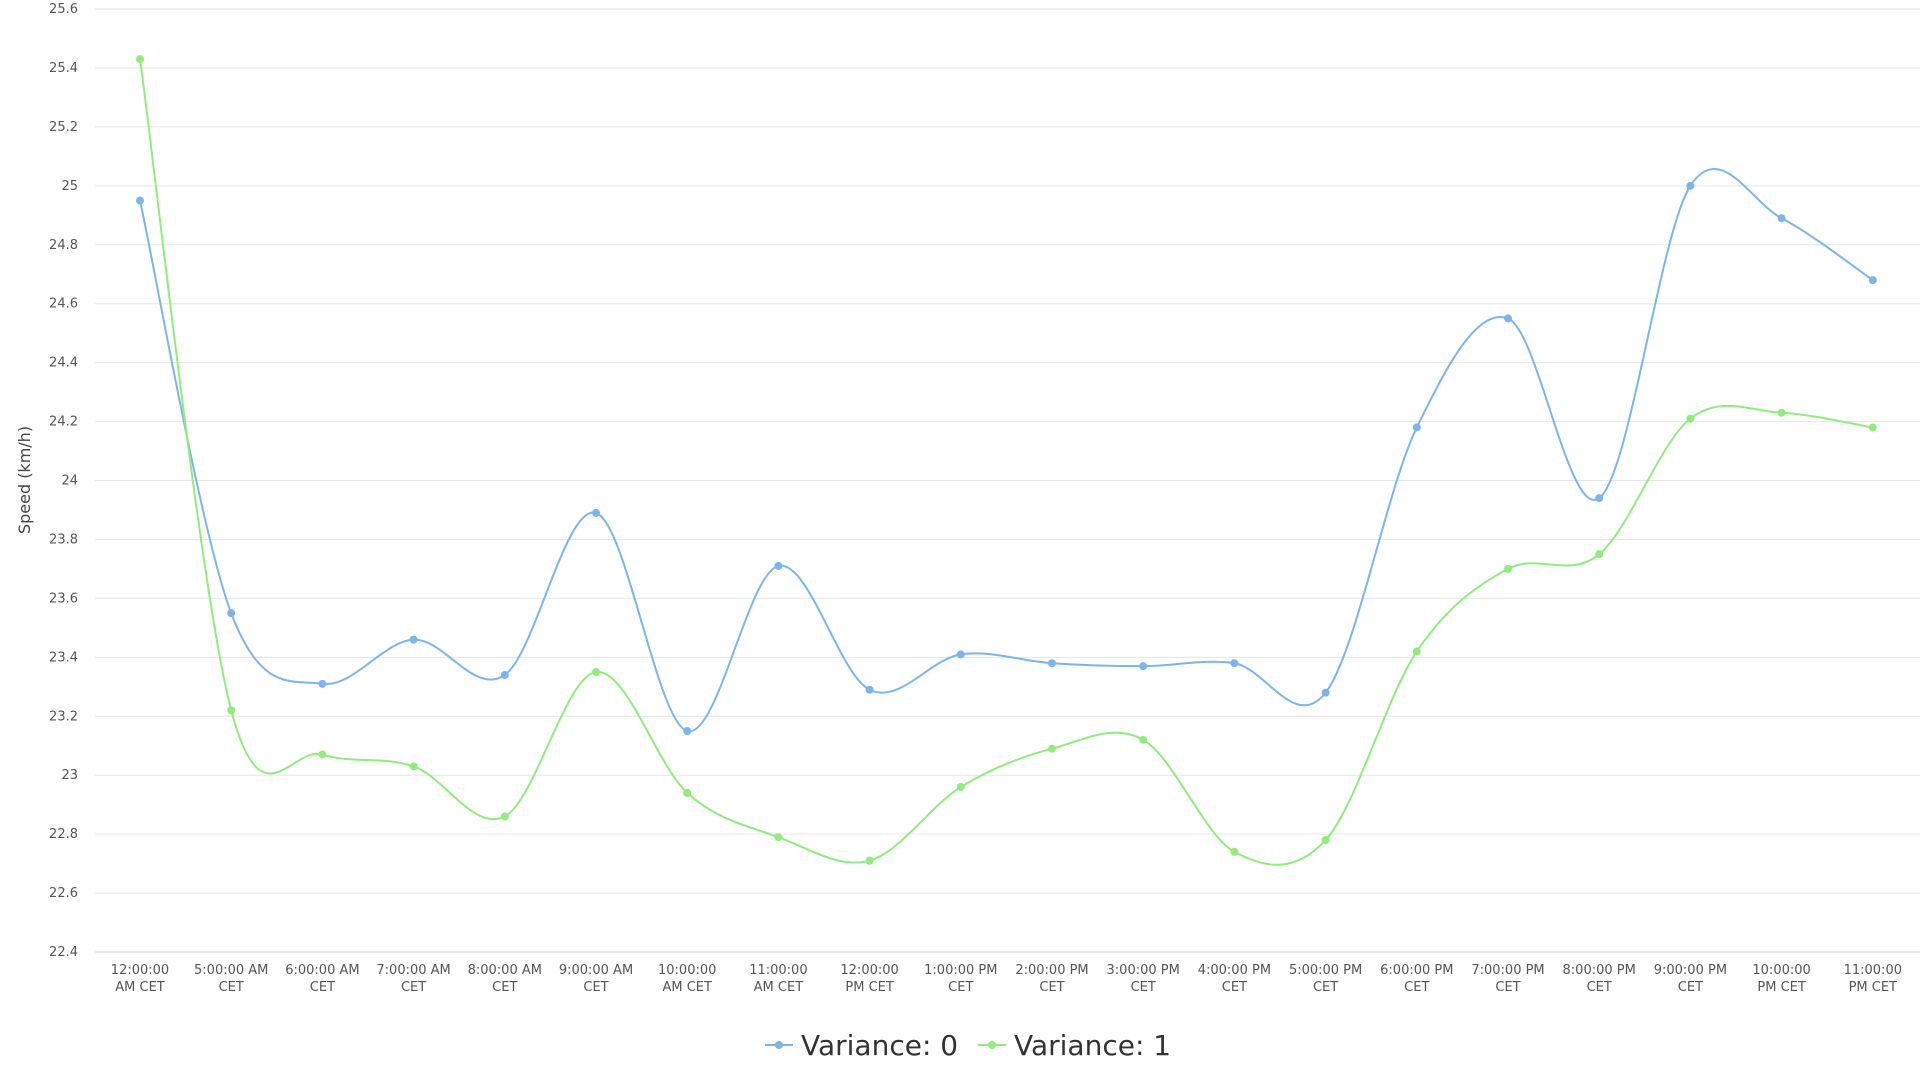  What do you see at coordinates (63, 127) in the screenshot?
I see `y-tick-label: 25.2` at bounding box center [63, 127].